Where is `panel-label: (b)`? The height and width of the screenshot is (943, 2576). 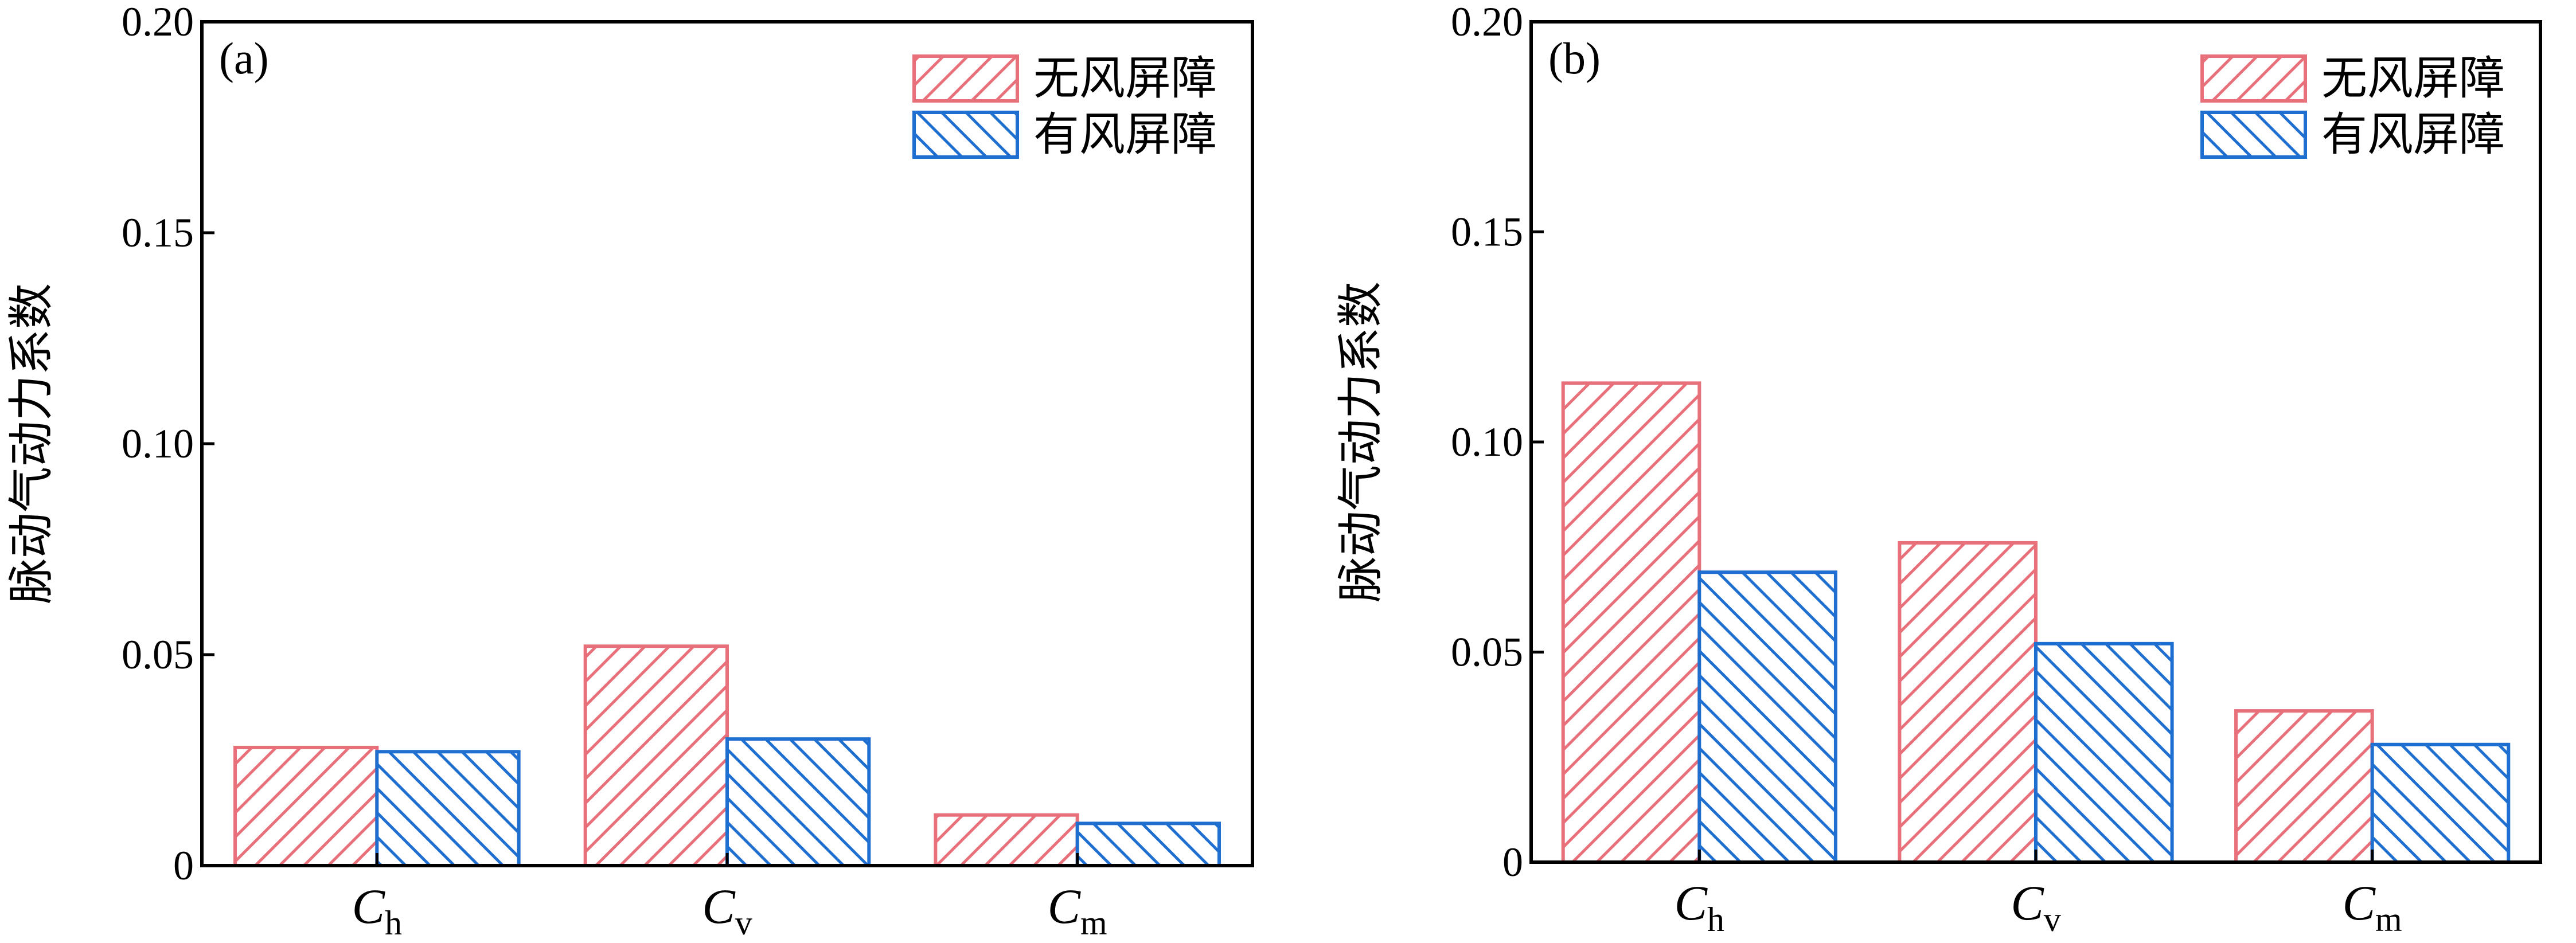
panel-label: (b) is located at coordinates (1575, 58).